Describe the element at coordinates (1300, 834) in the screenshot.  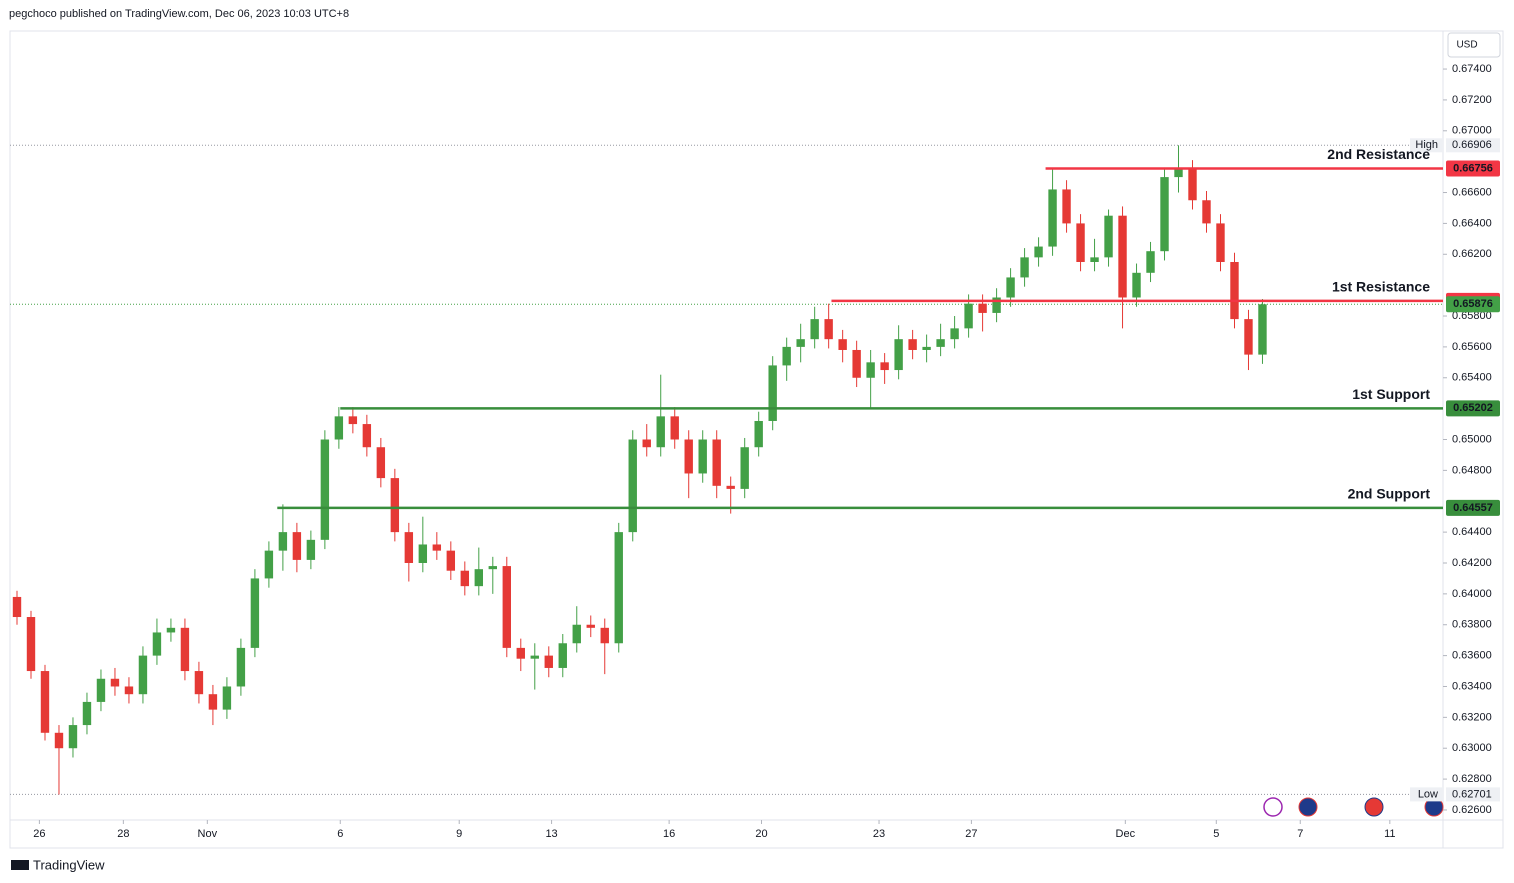
I see `x-tick-label: 7` at that location.